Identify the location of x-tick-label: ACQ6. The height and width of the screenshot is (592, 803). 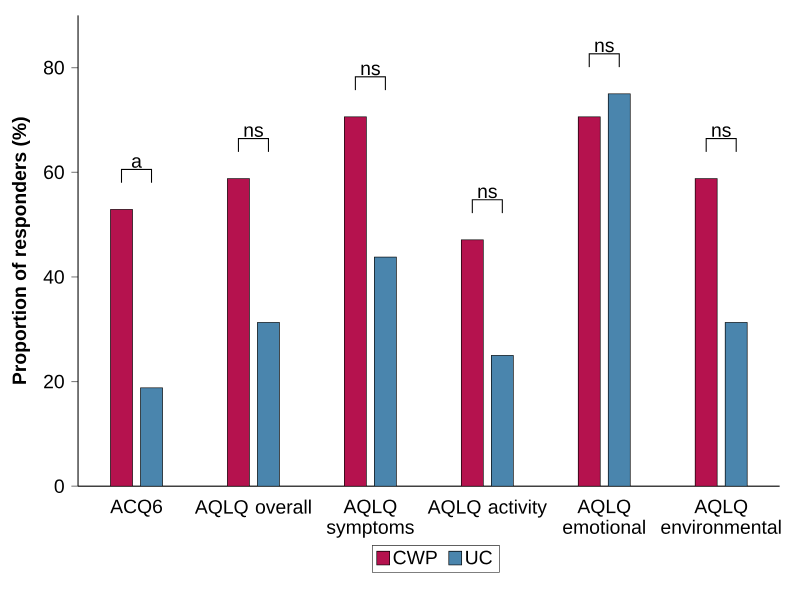
(136, 508).